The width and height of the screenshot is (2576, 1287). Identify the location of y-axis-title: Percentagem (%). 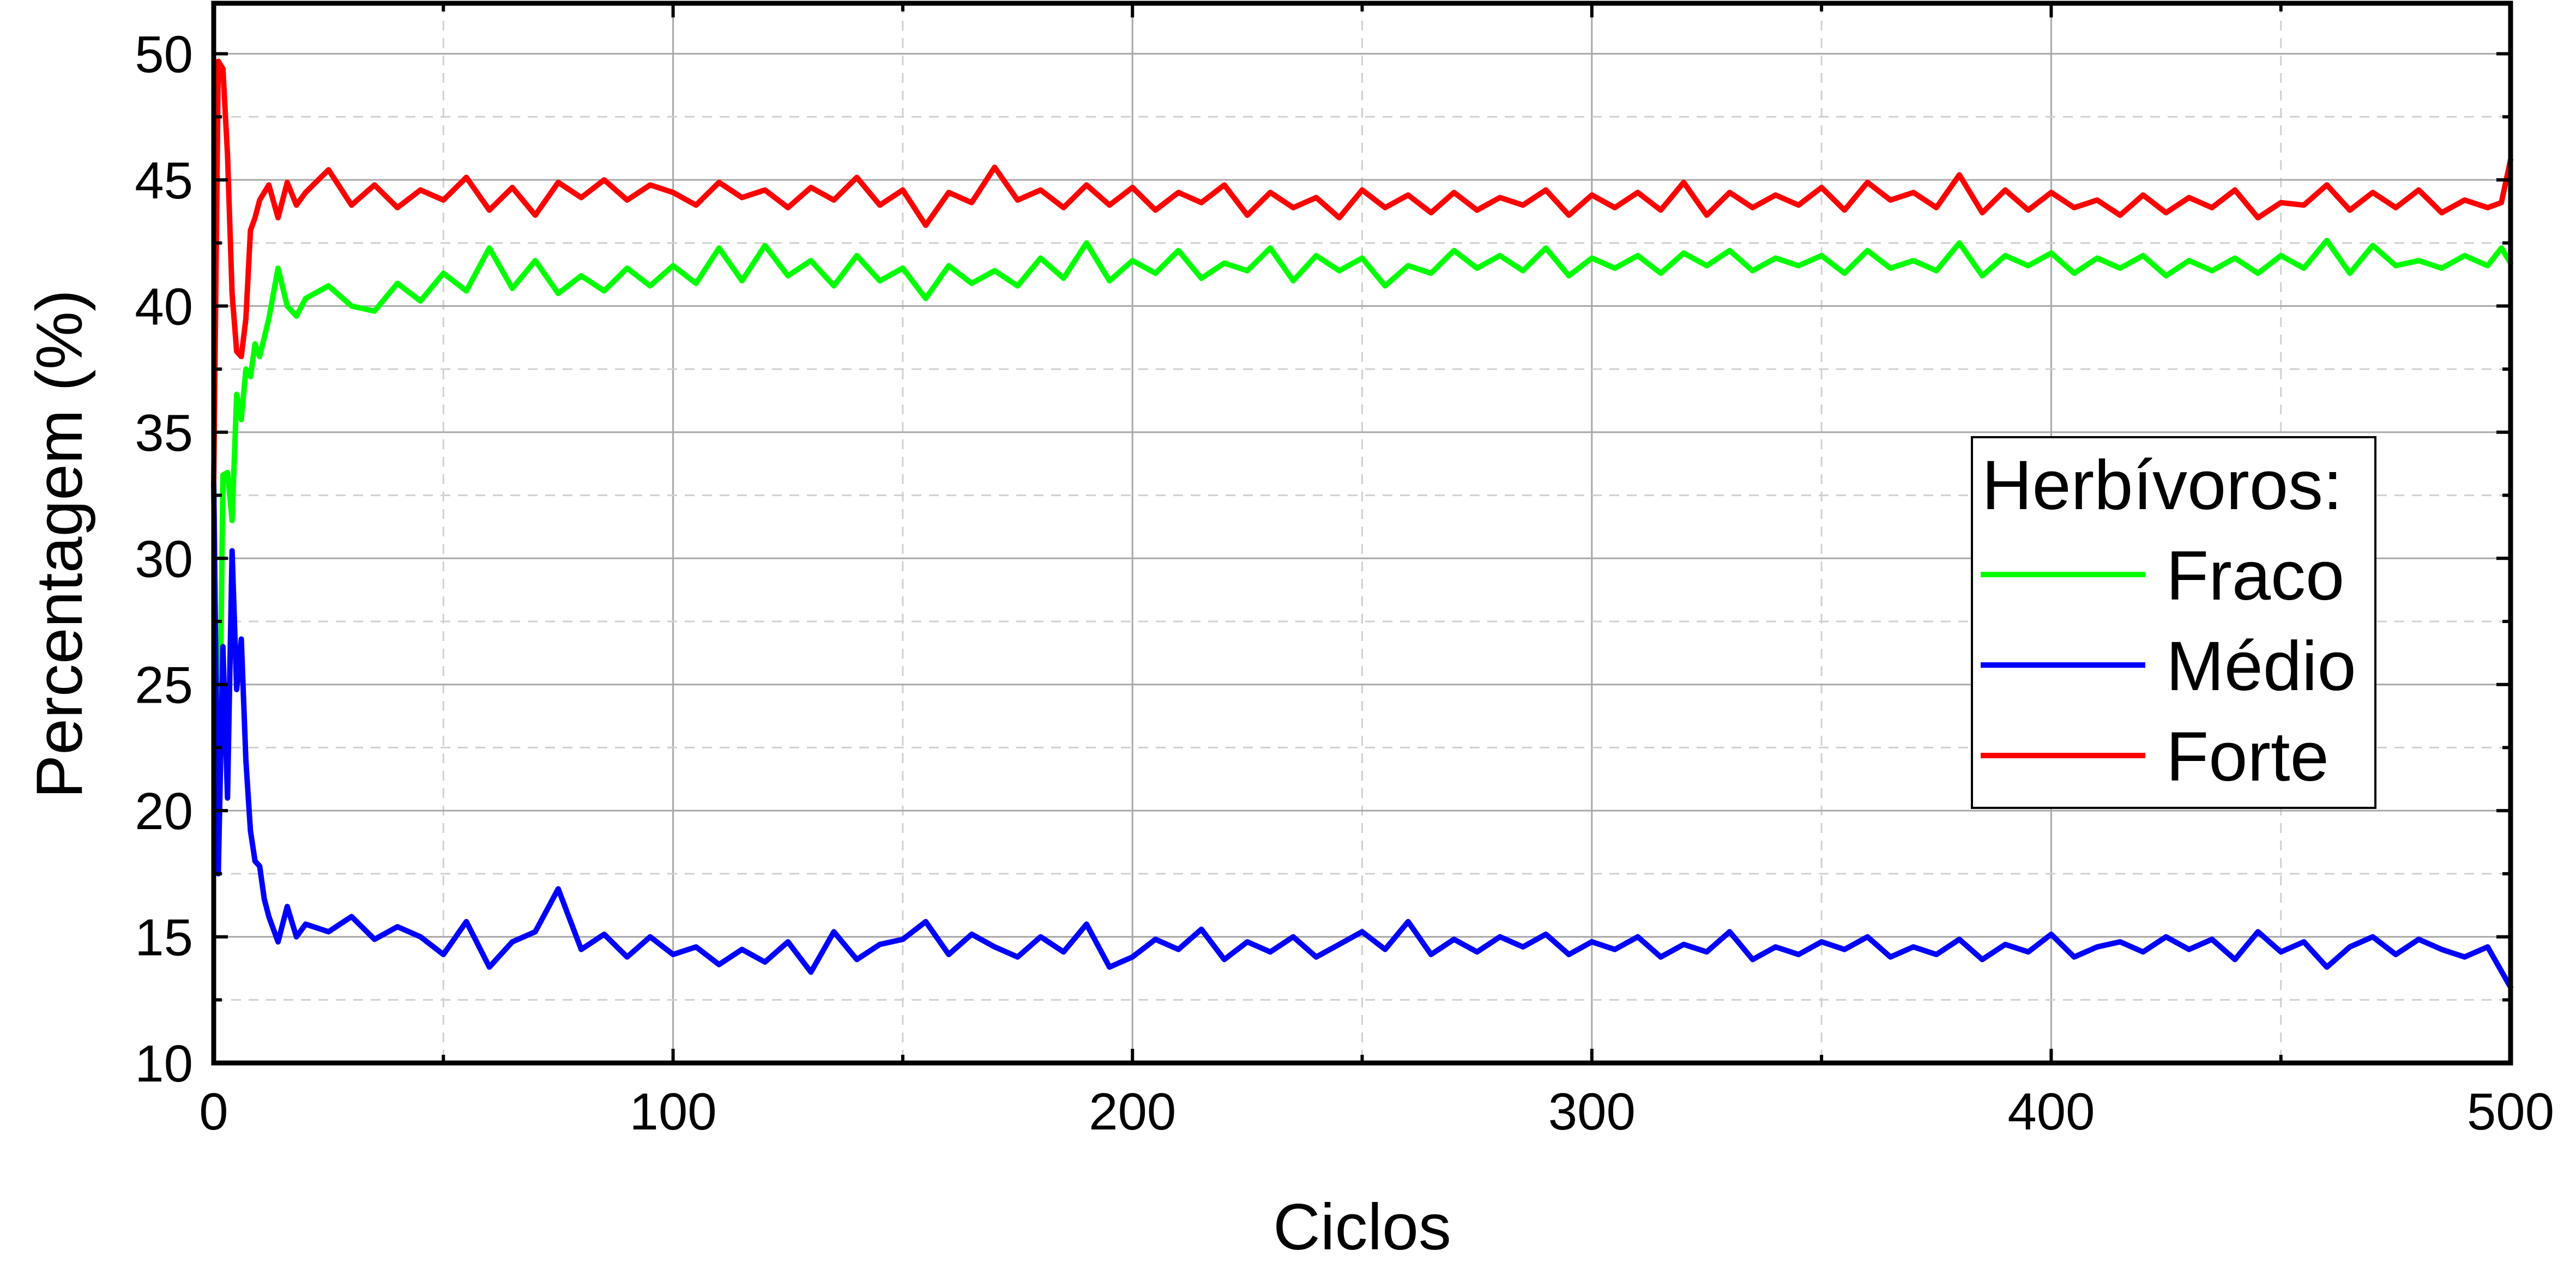
(60, 544).